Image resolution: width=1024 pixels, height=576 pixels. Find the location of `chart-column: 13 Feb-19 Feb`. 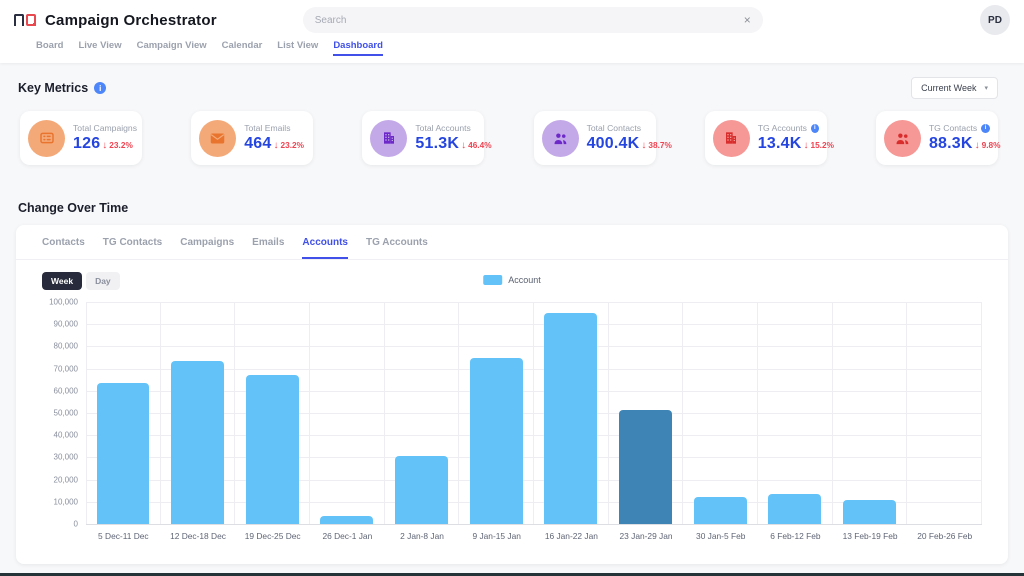

chart-column: 13 Feb-19 Feb is located at coordinates (870, 424).